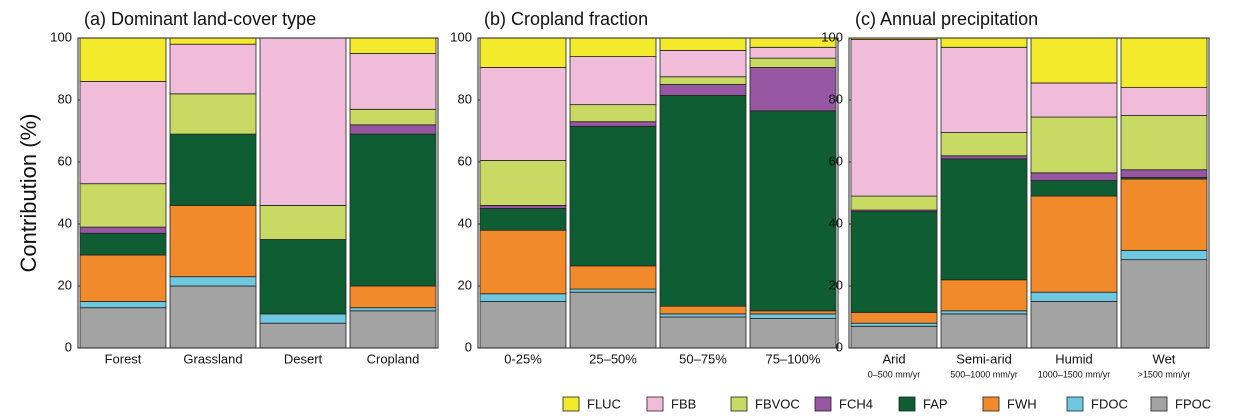 The height and width of the screenshot is (416, 1247). I want to click on x-tick-label: Humid, so click(1074, 358).